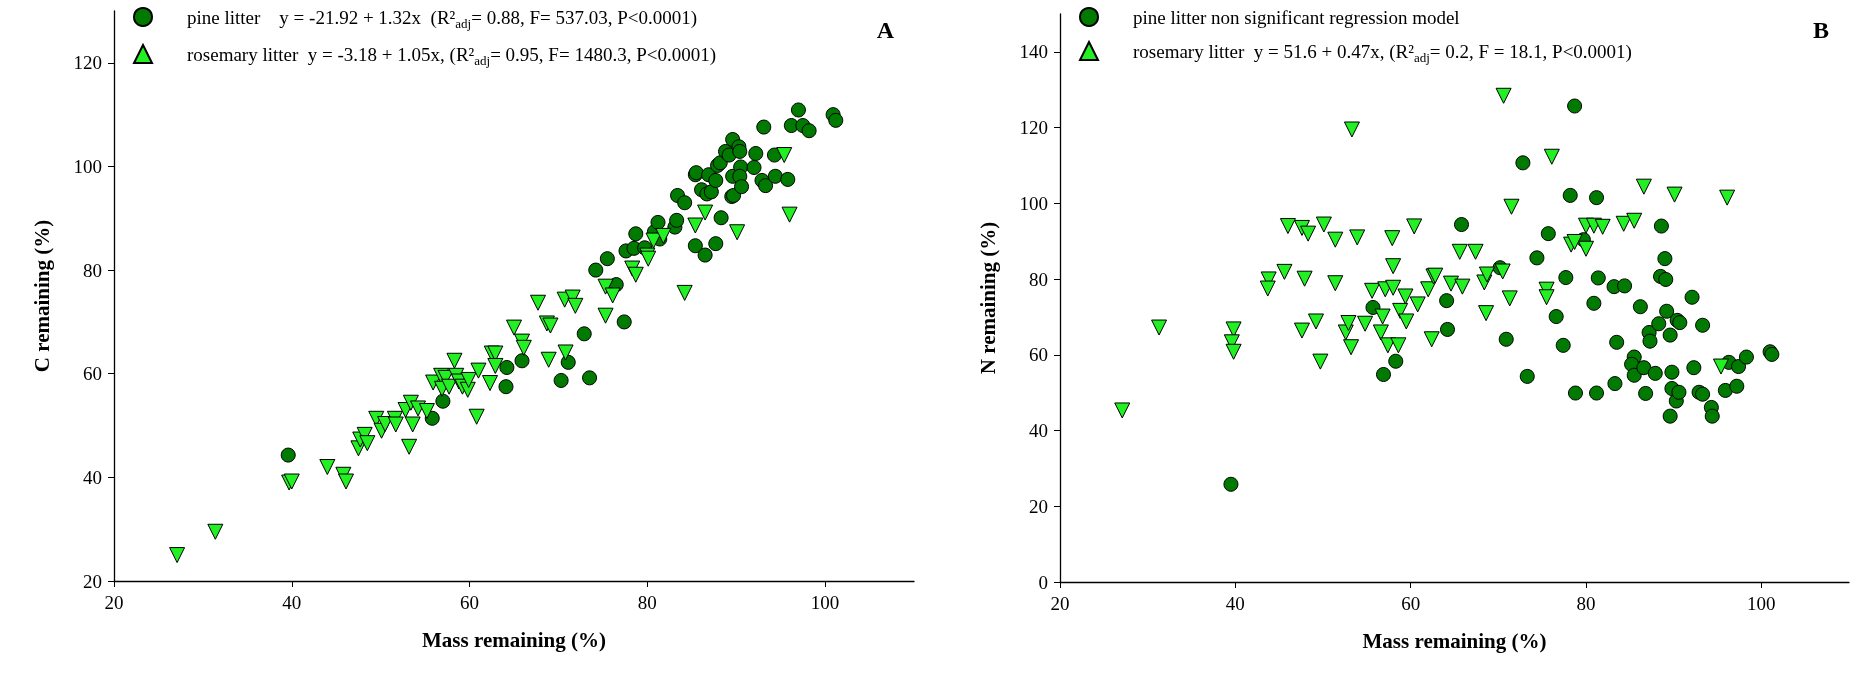  What do you see at coordinates (885, 30) in the screenshot?
I see `annotation: A` at bounding box center [885, 30].